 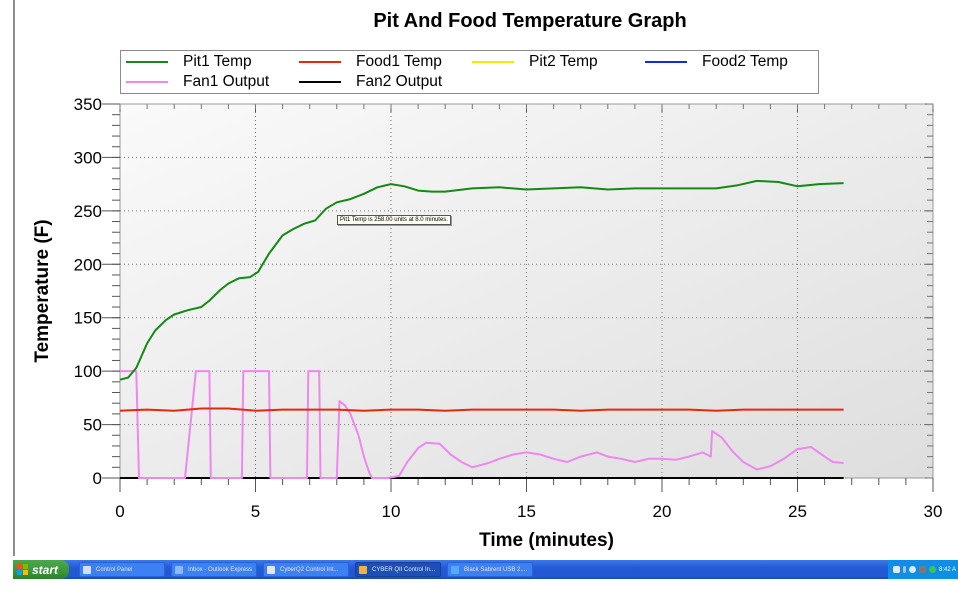 I want to click on taskbar-item: Control Panel, so click(x=122, y=569).